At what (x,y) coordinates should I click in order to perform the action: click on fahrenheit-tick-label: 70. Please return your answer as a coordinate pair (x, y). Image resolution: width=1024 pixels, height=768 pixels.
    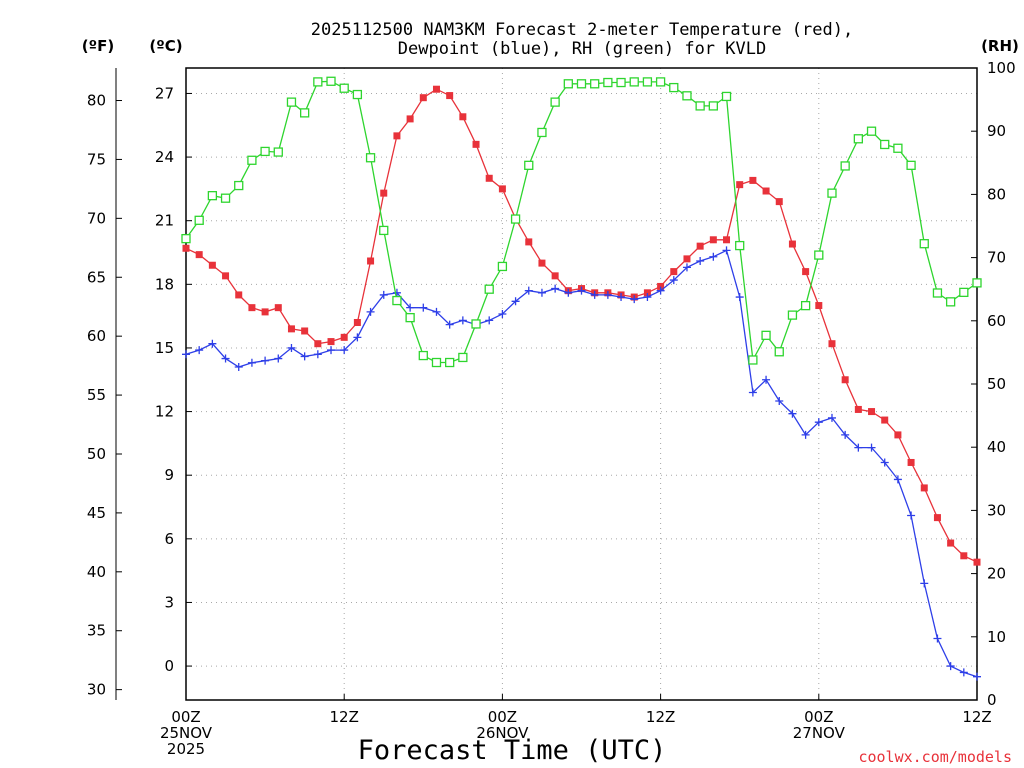
    Looking at the image, I should click on (96, 218).